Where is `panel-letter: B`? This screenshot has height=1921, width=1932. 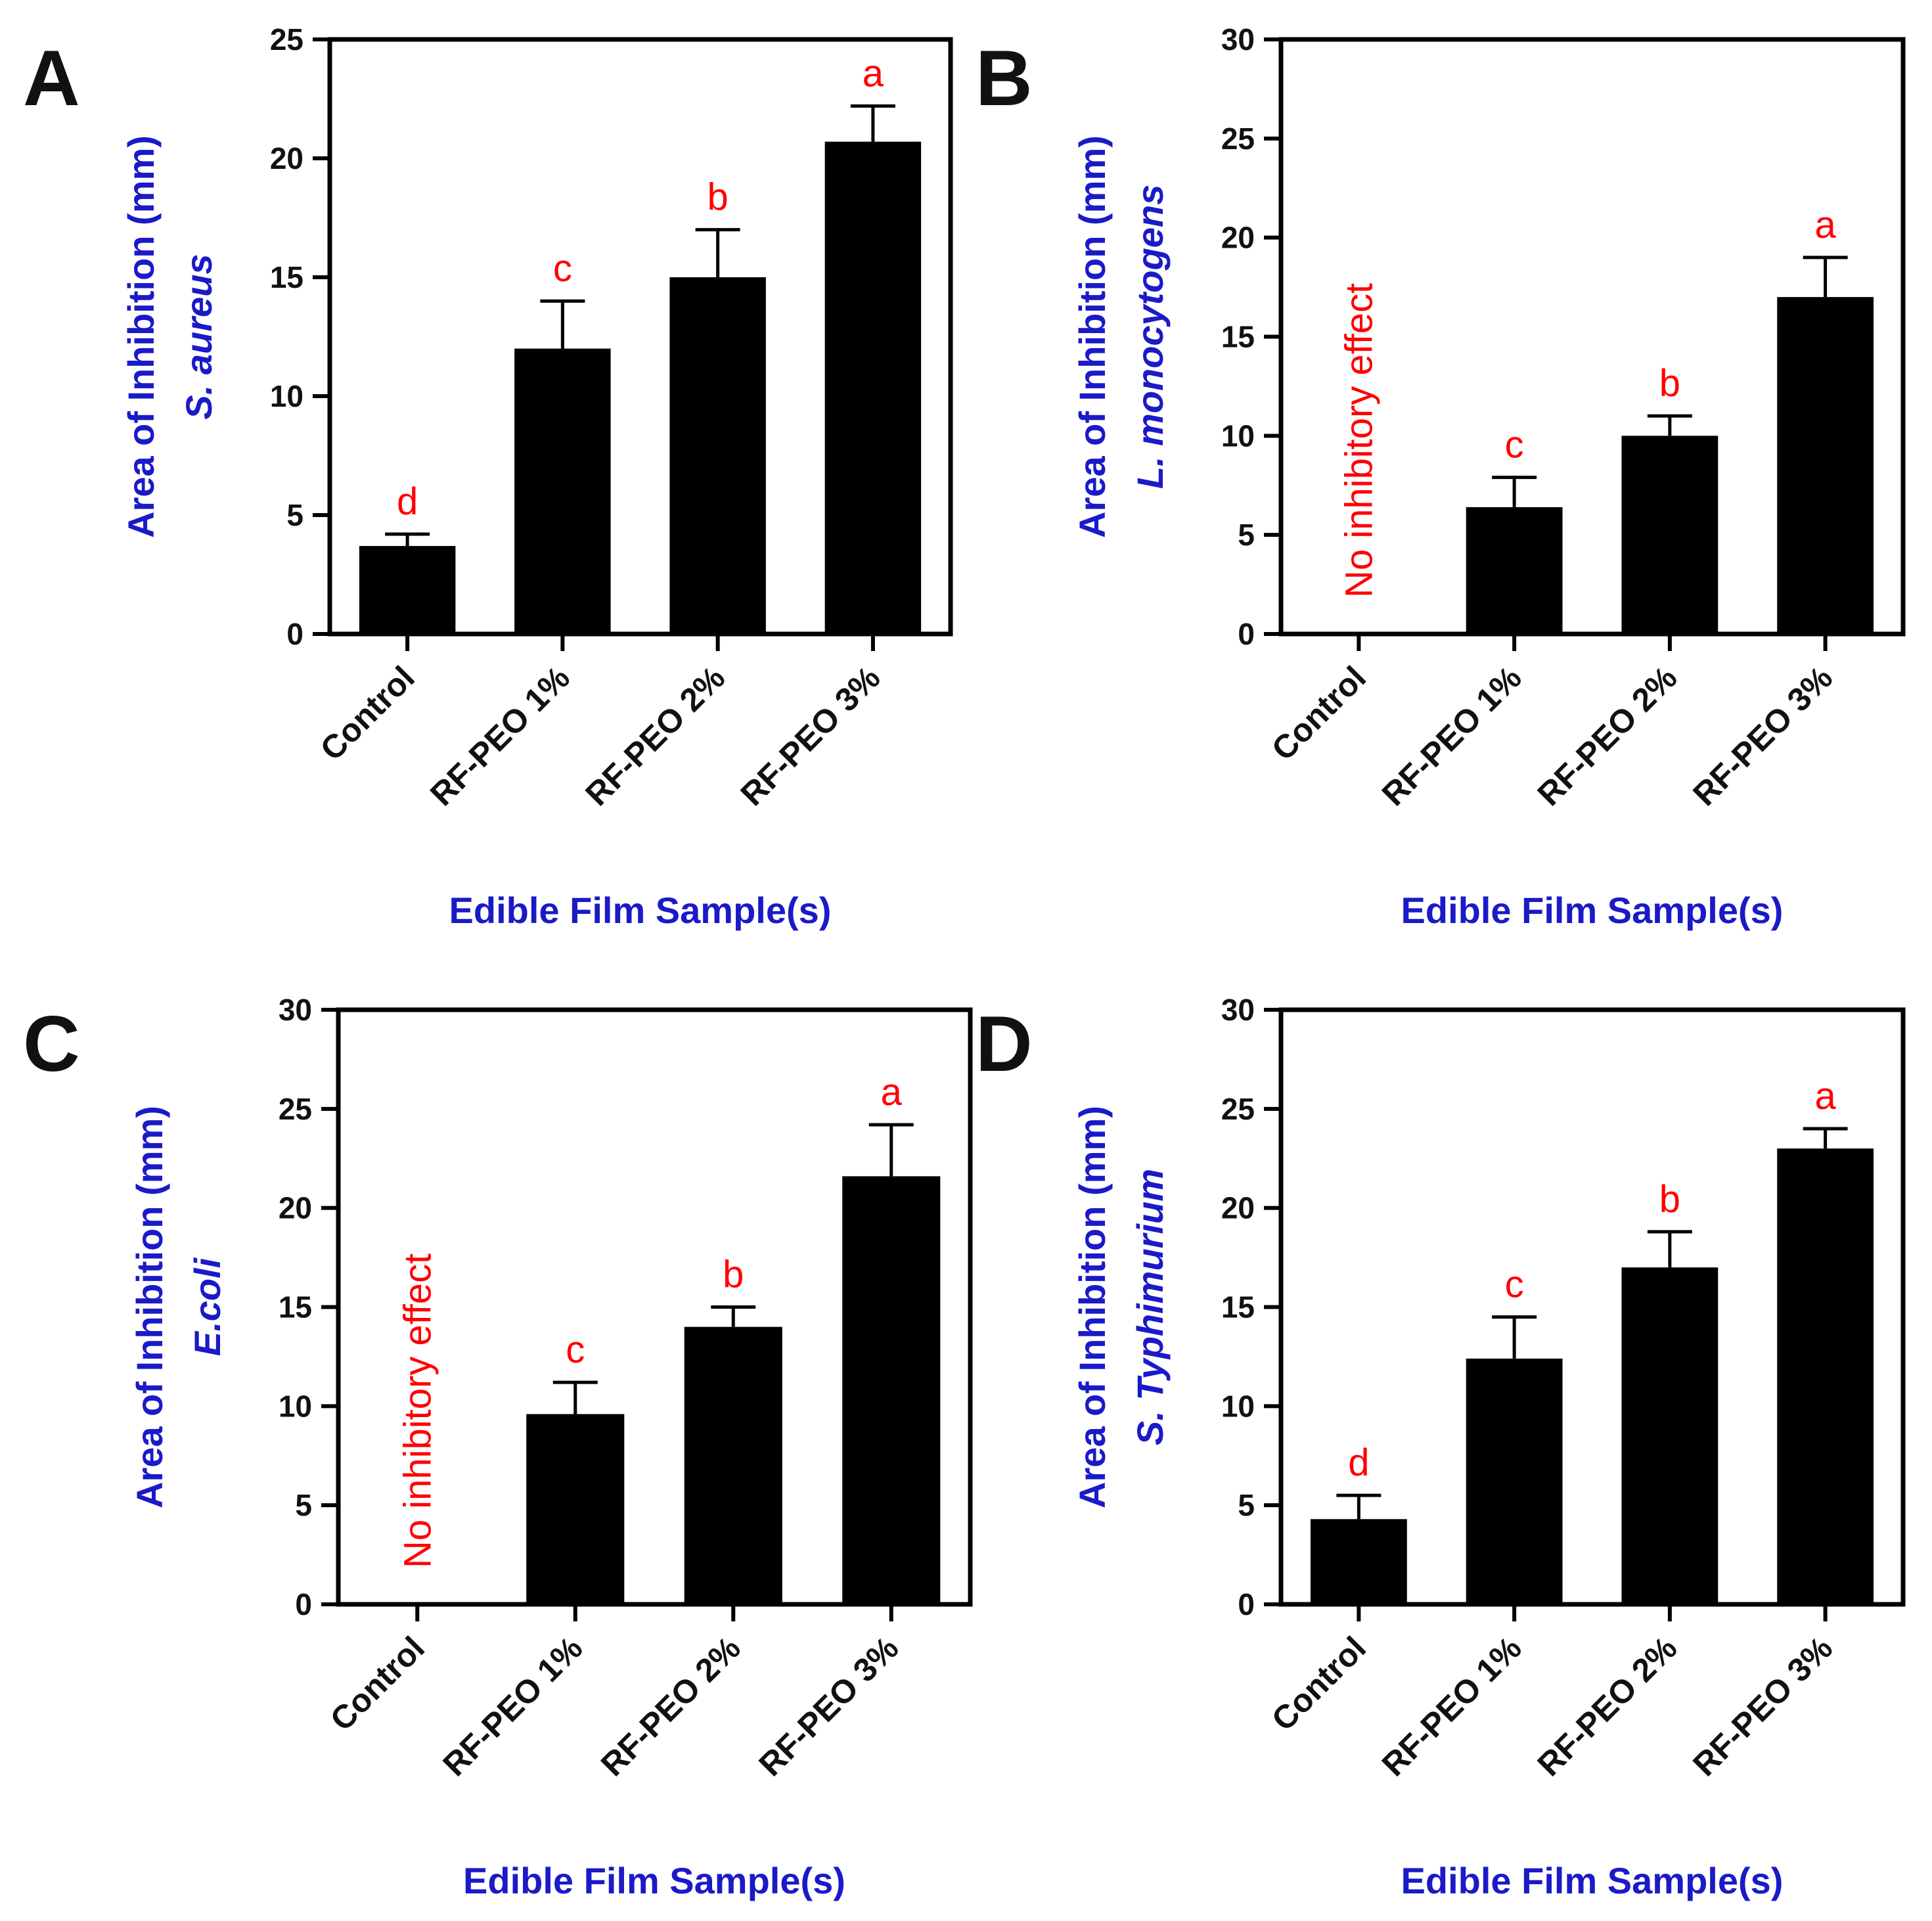 panel-letter: B is located at coordinates (1004, 78).